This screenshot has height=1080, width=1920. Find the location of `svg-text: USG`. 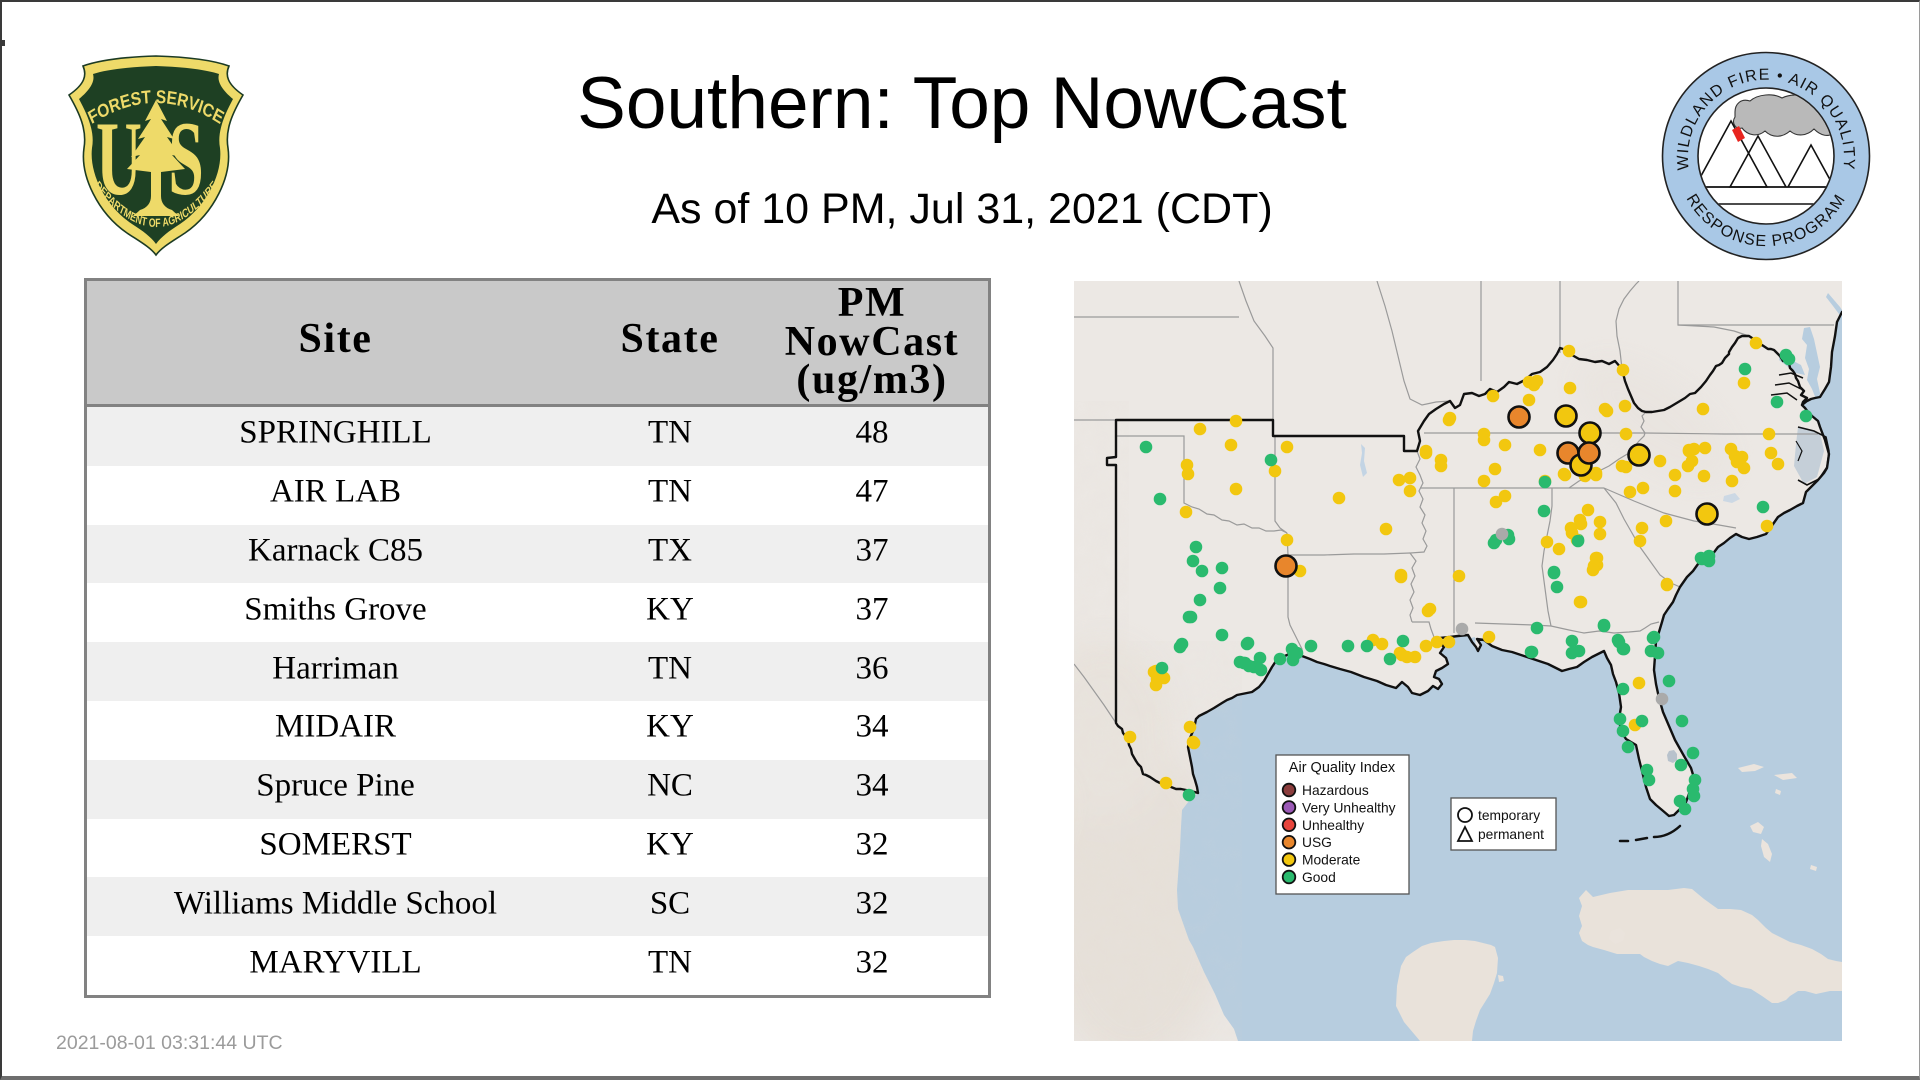

svg-text: USG is located at coordinates (1317, 842).